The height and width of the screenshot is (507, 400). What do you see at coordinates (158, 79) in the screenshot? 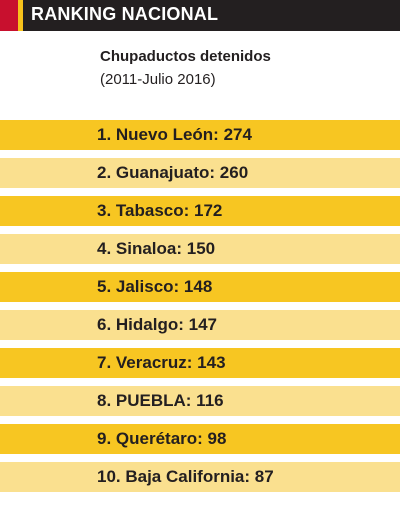
I see `subtitle-line-2: (2011-Julio 2016)` at bounding box center [158, 79].